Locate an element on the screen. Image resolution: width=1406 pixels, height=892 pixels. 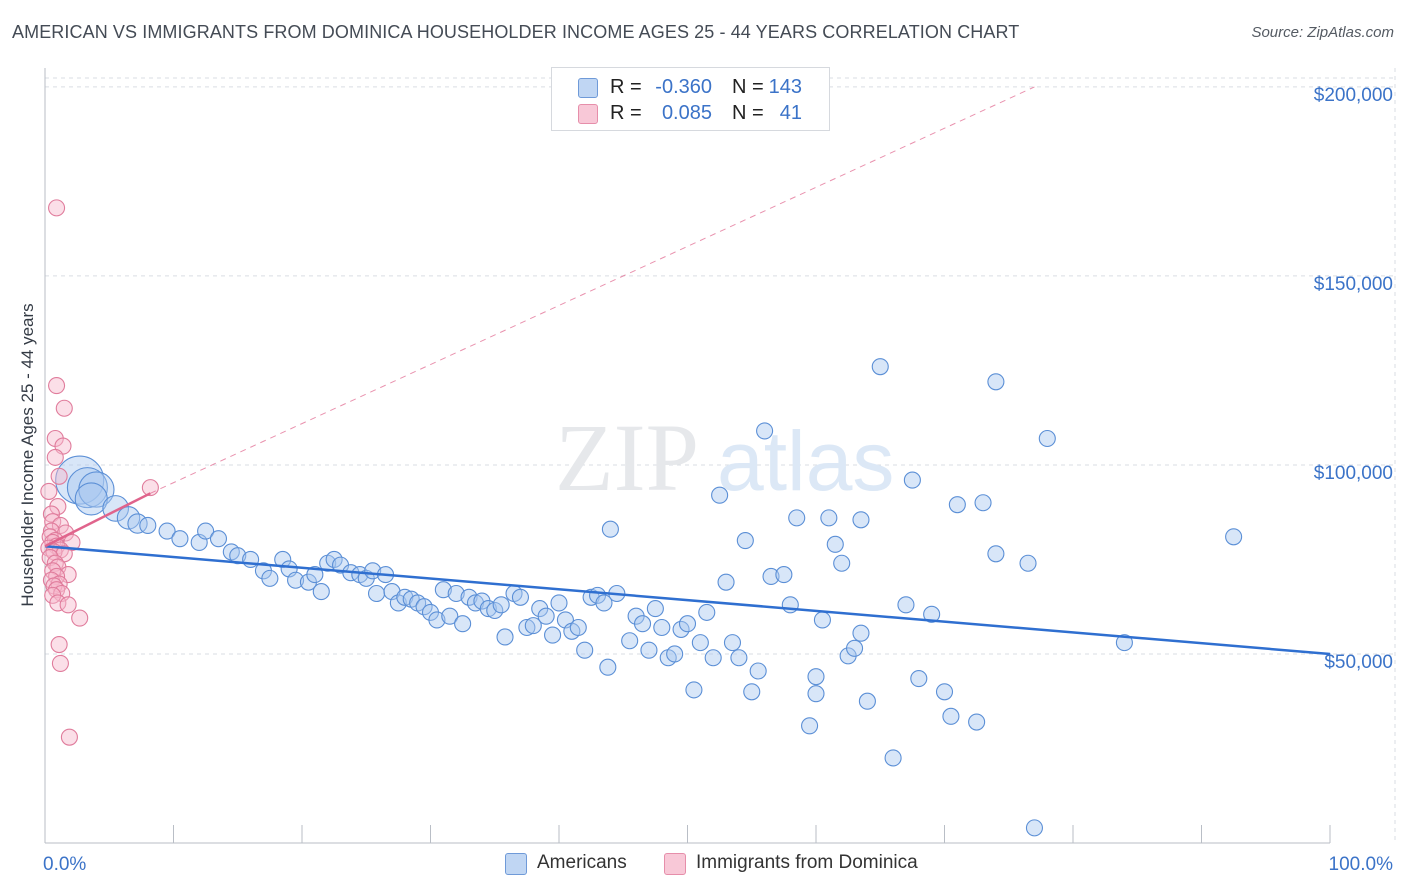
y-tick-label: $50,000 is located at coordinates (1358, 662).